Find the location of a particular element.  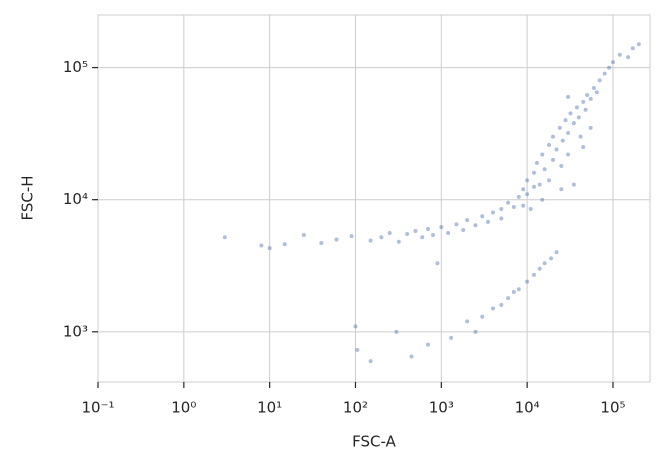

x-tick-label: 10⁵ is located at coordinates (612, 408).